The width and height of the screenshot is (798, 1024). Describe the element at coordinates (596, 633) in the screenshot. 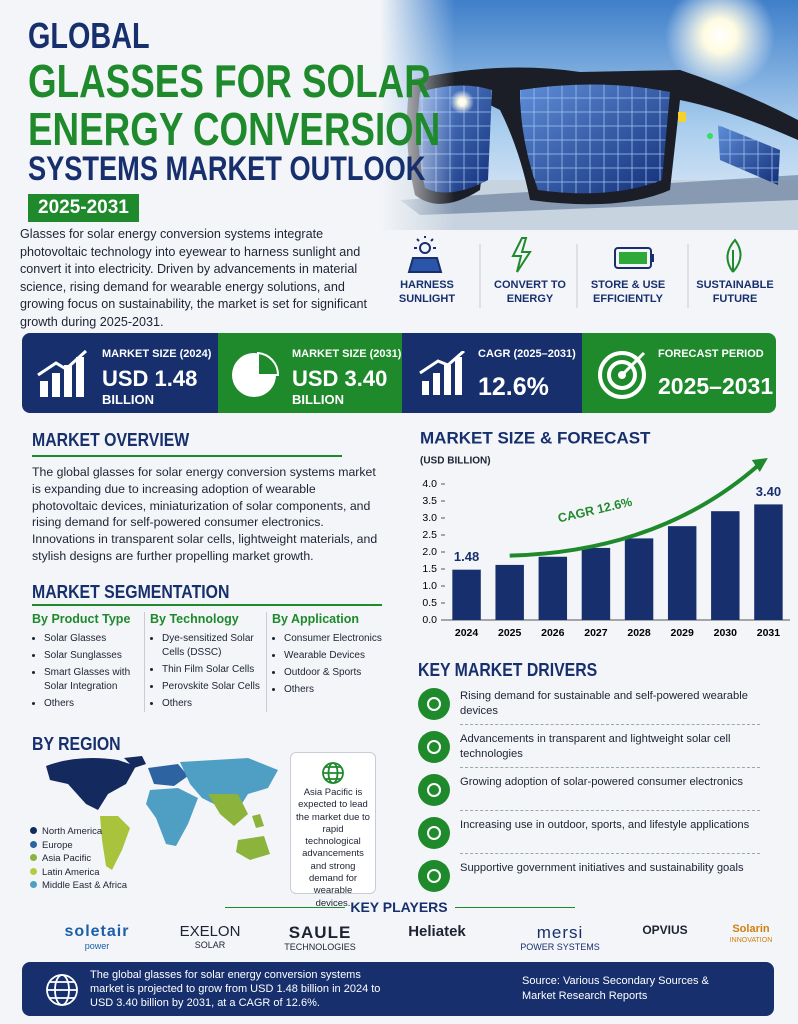

I see `x-tick-label: 2027` at that location.